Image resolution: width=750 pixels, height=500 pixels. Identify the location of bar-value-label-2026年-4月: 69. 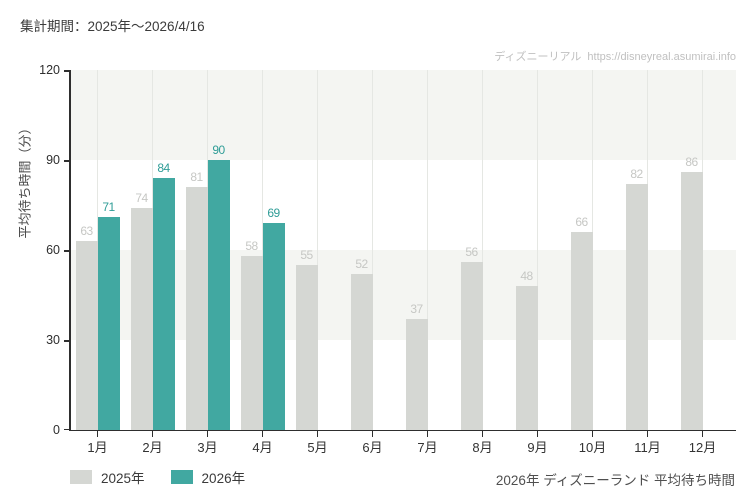
(273, 213).